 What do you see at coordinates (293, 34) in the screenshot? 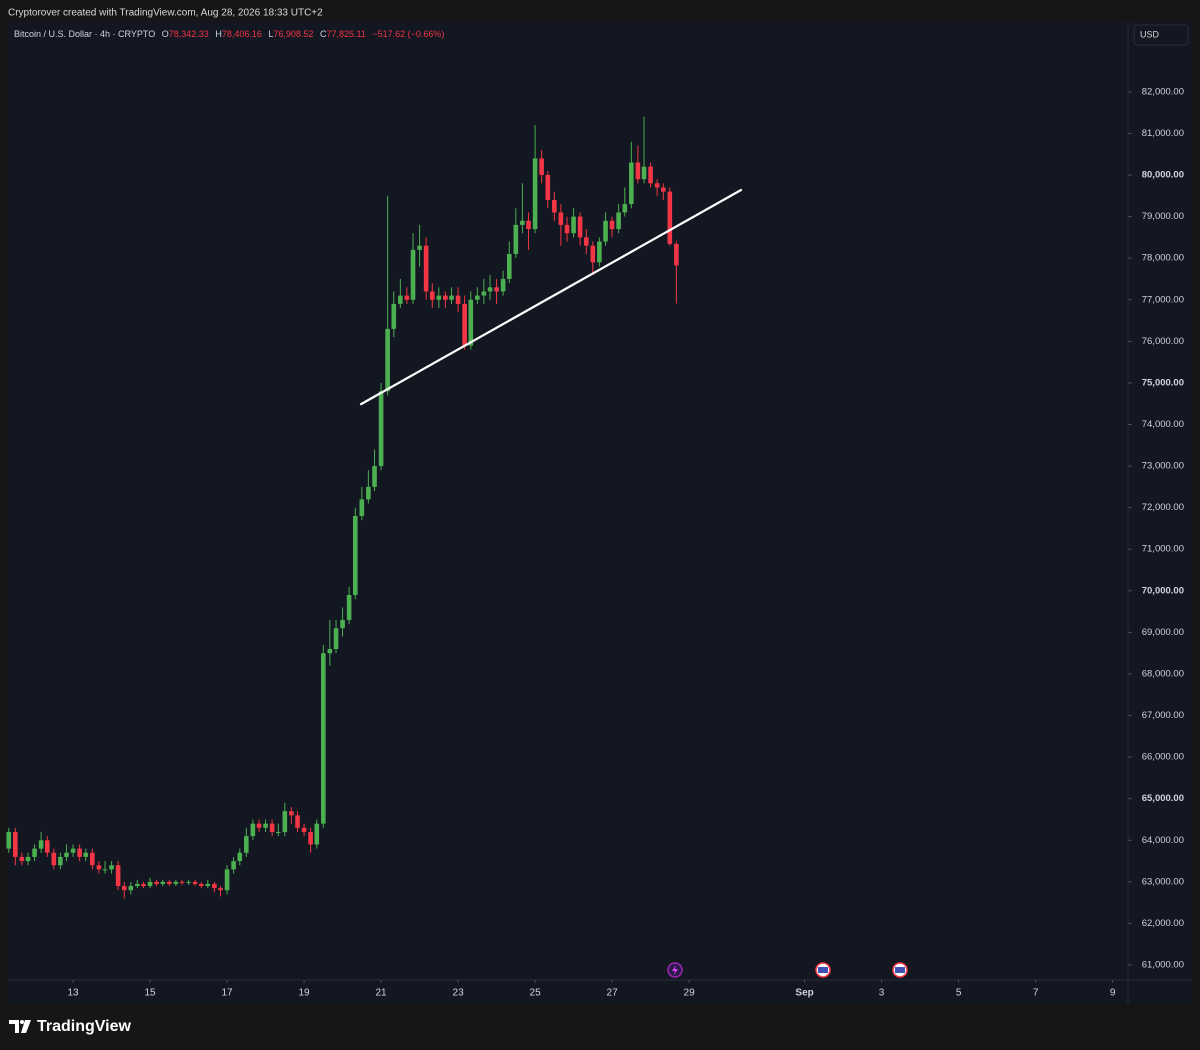
I see `ohlc-value: 76,908.52` at bounding box center [293, 34].